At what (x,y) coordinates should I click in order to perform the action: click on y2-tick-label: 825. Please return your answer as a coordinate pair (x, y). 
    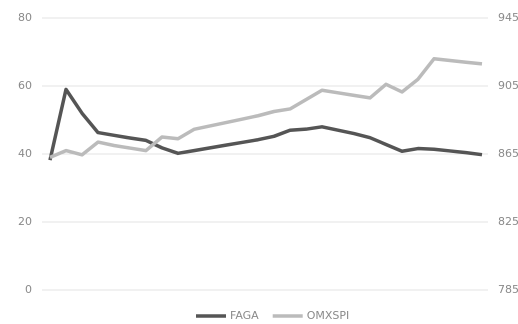
    Looking at the image, I should click on (508, 221).